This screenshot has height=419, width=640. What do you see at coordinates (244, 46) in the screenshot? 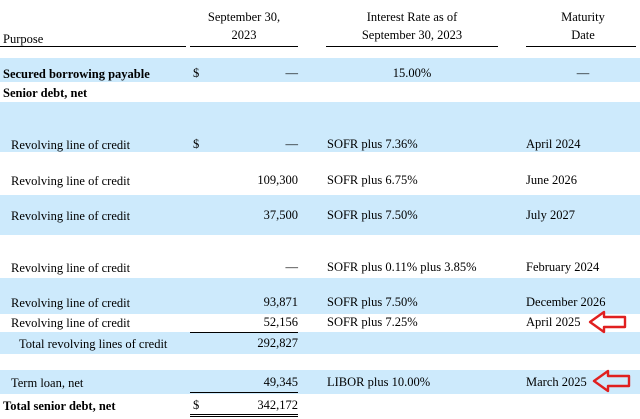
I see `header-rule-september` at bounding box center [244, 46].